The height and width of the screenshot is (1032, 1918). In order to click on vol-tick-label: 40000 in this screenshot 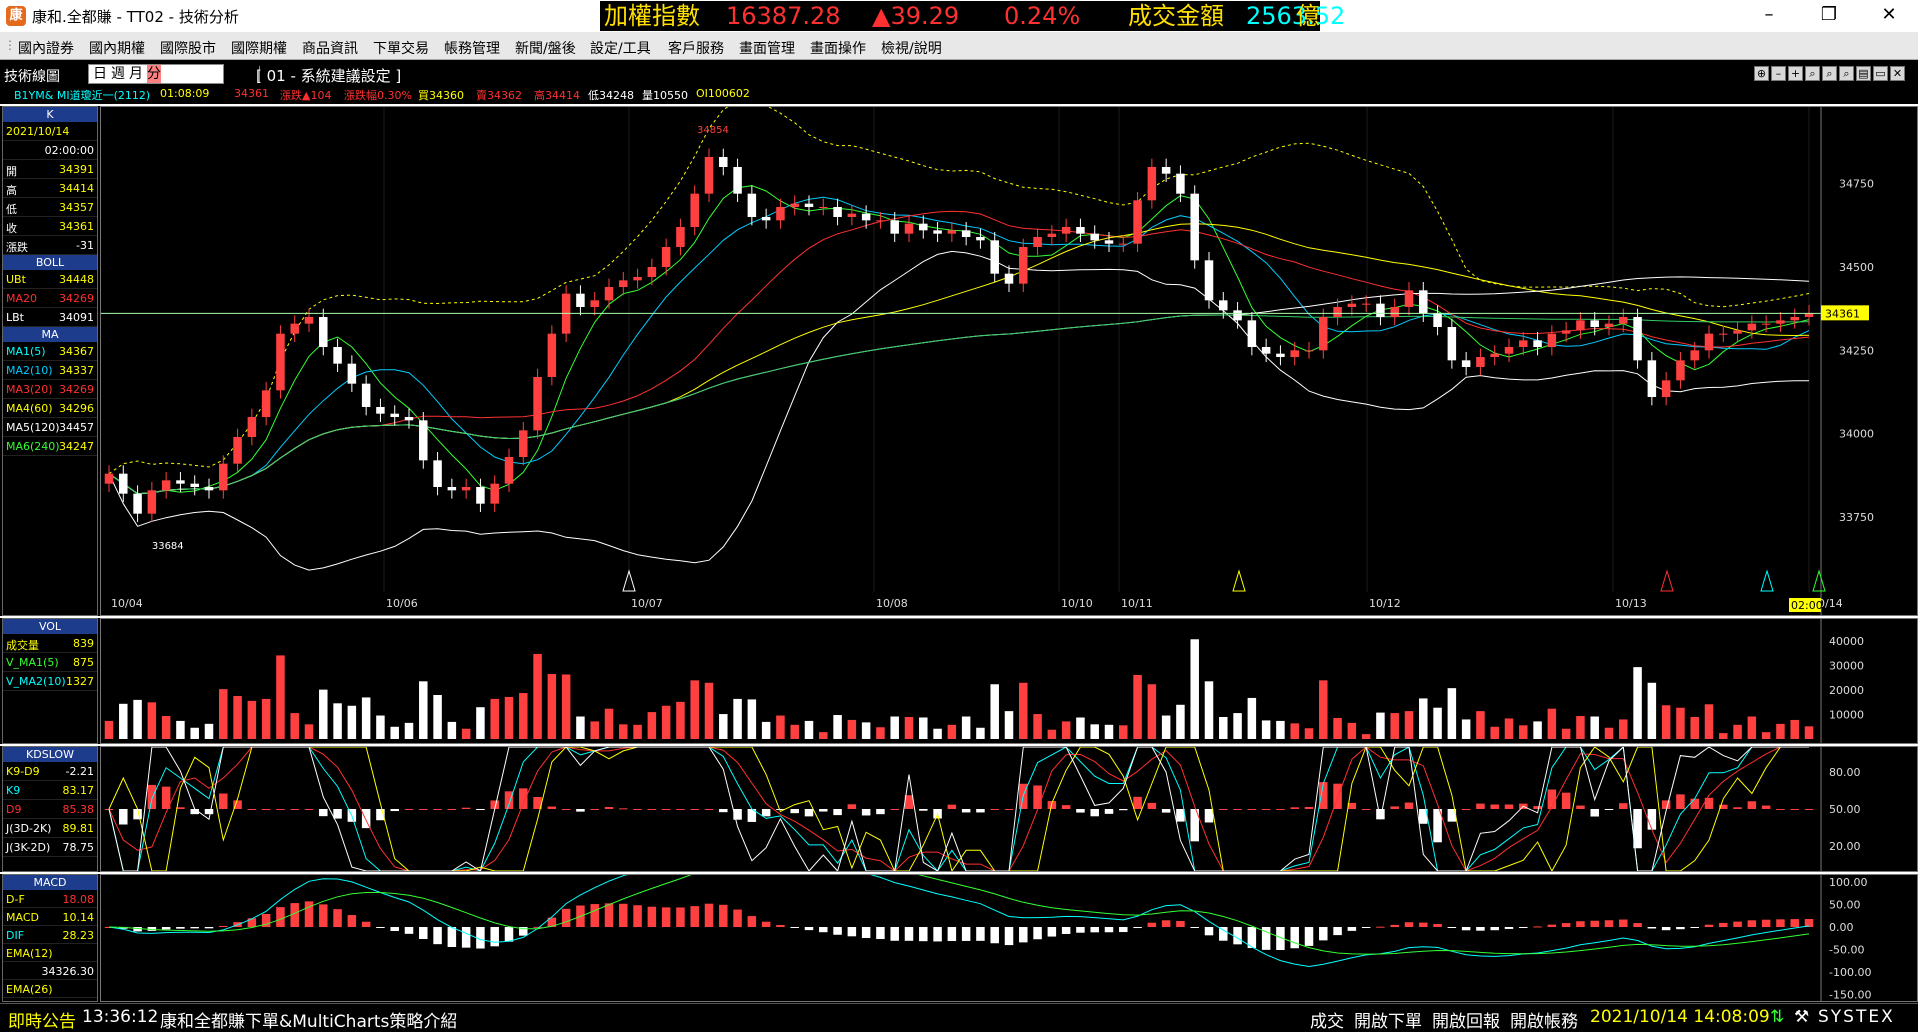, I will do `click(1846, 641)`.